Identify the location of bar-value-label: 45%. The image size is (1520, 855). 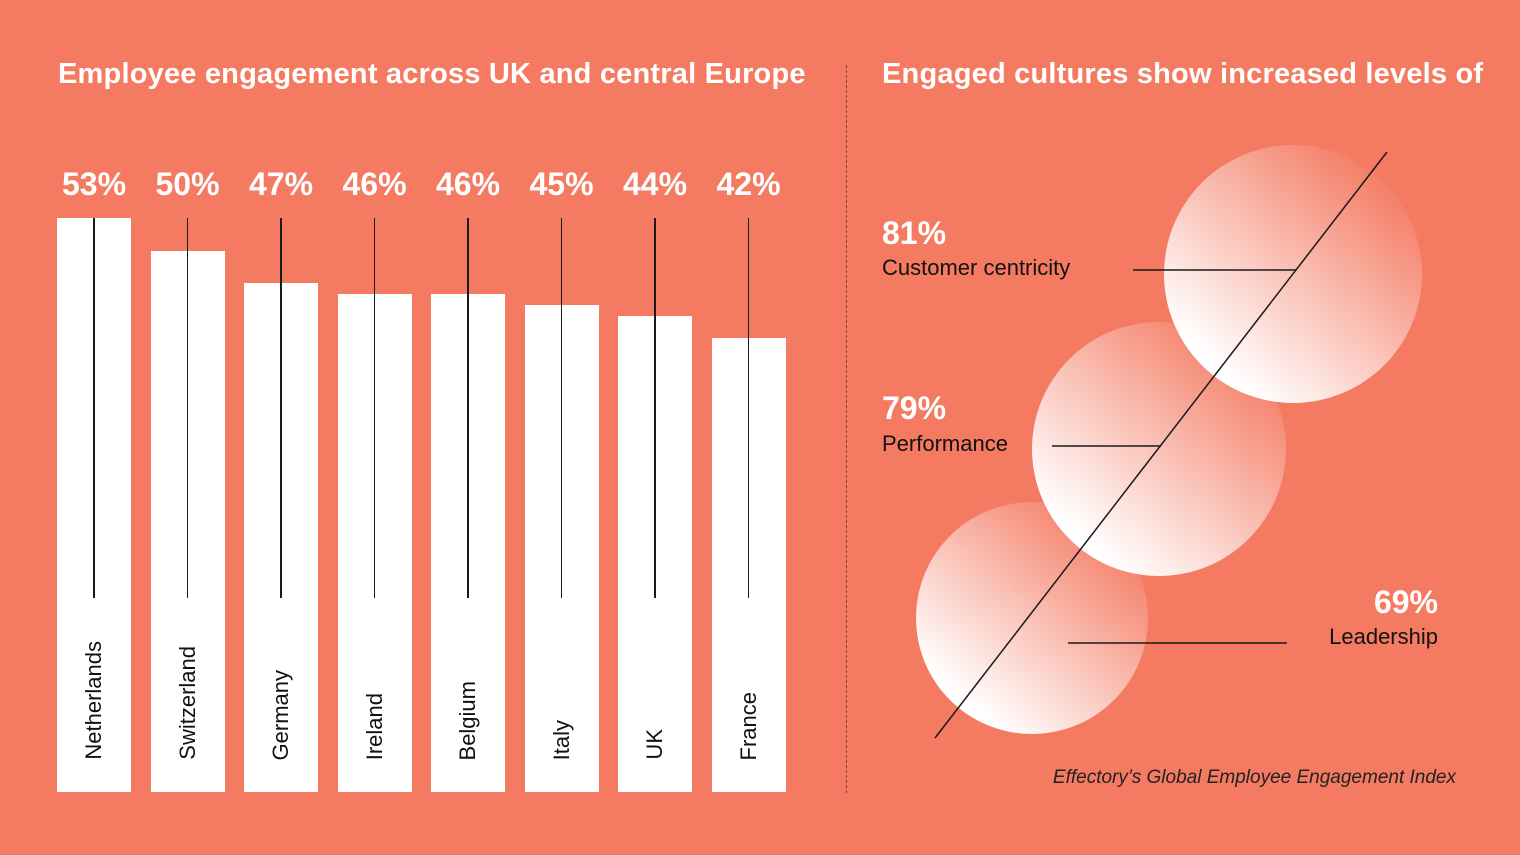
(561, 184).